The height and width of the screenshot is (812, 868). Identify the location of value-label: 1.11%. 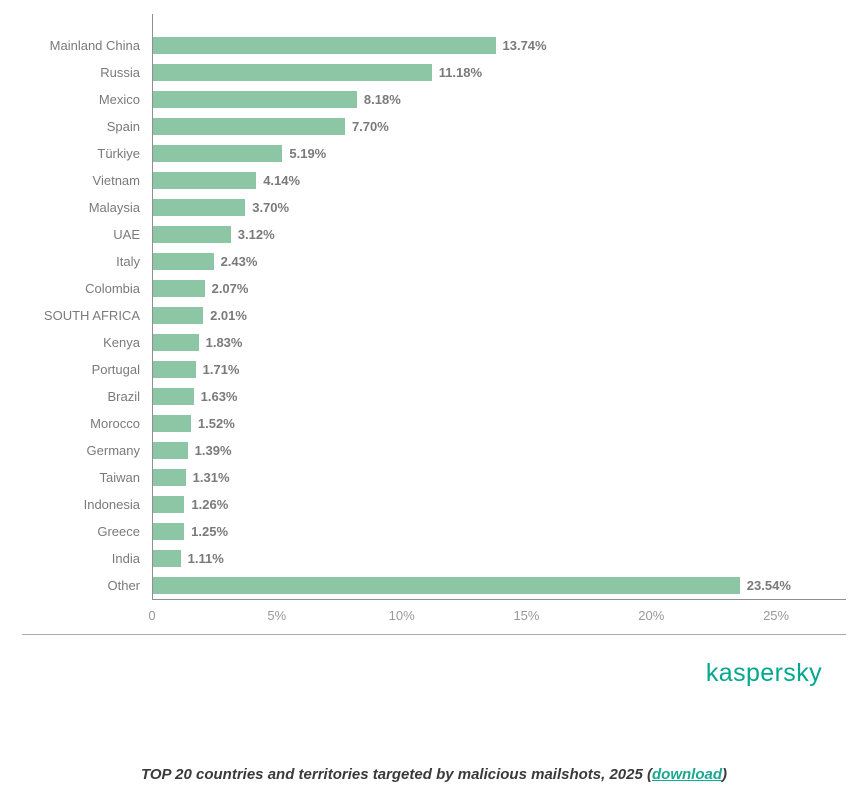
(205, 558).